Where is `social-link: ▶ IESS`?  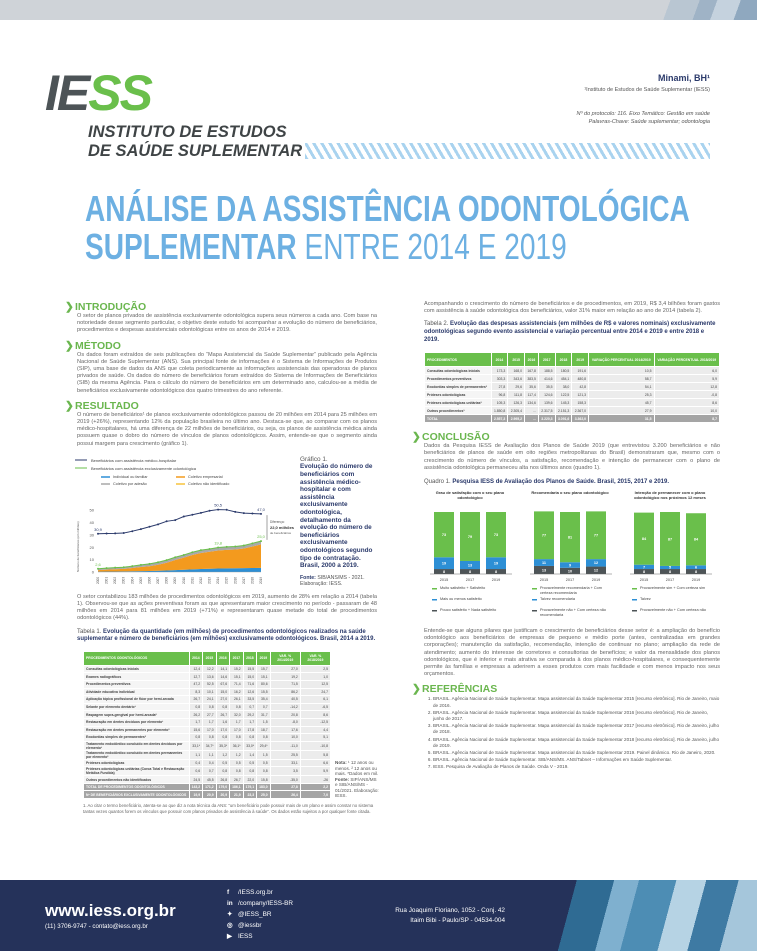 social-link: ▶ IESS is located at coordinates (260, 936).